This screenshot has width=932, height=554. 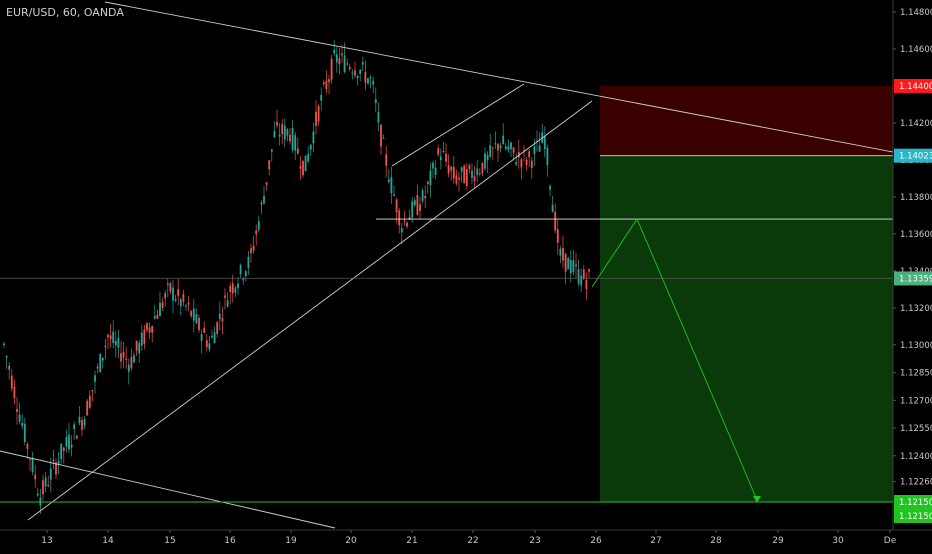 What do you see at coordinates (916, 309) in the screenshot?
I see `y-tick-label: 1.13200` at bounding box center [916, 309].